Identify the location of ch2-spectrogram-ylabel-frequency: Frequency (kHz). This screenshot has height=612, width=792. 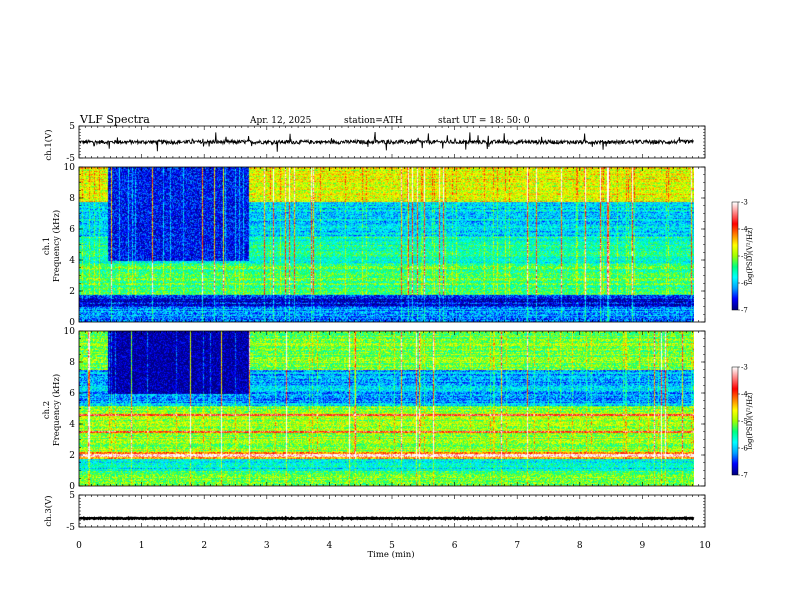
(56, 410).